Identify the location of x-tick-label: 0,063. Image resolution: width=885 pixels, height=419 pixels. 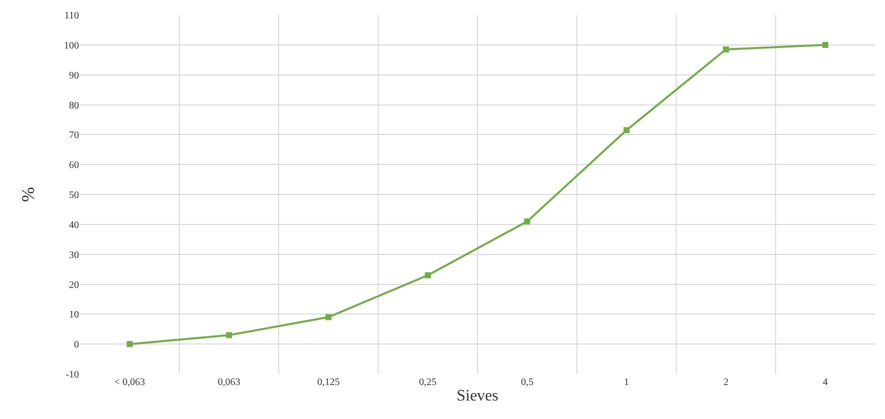
(229, 382).